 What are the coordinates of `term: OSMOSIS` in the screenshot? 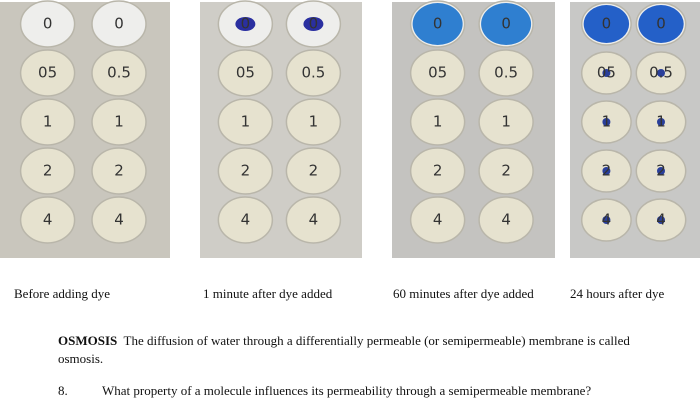 It's located at (88, 340).